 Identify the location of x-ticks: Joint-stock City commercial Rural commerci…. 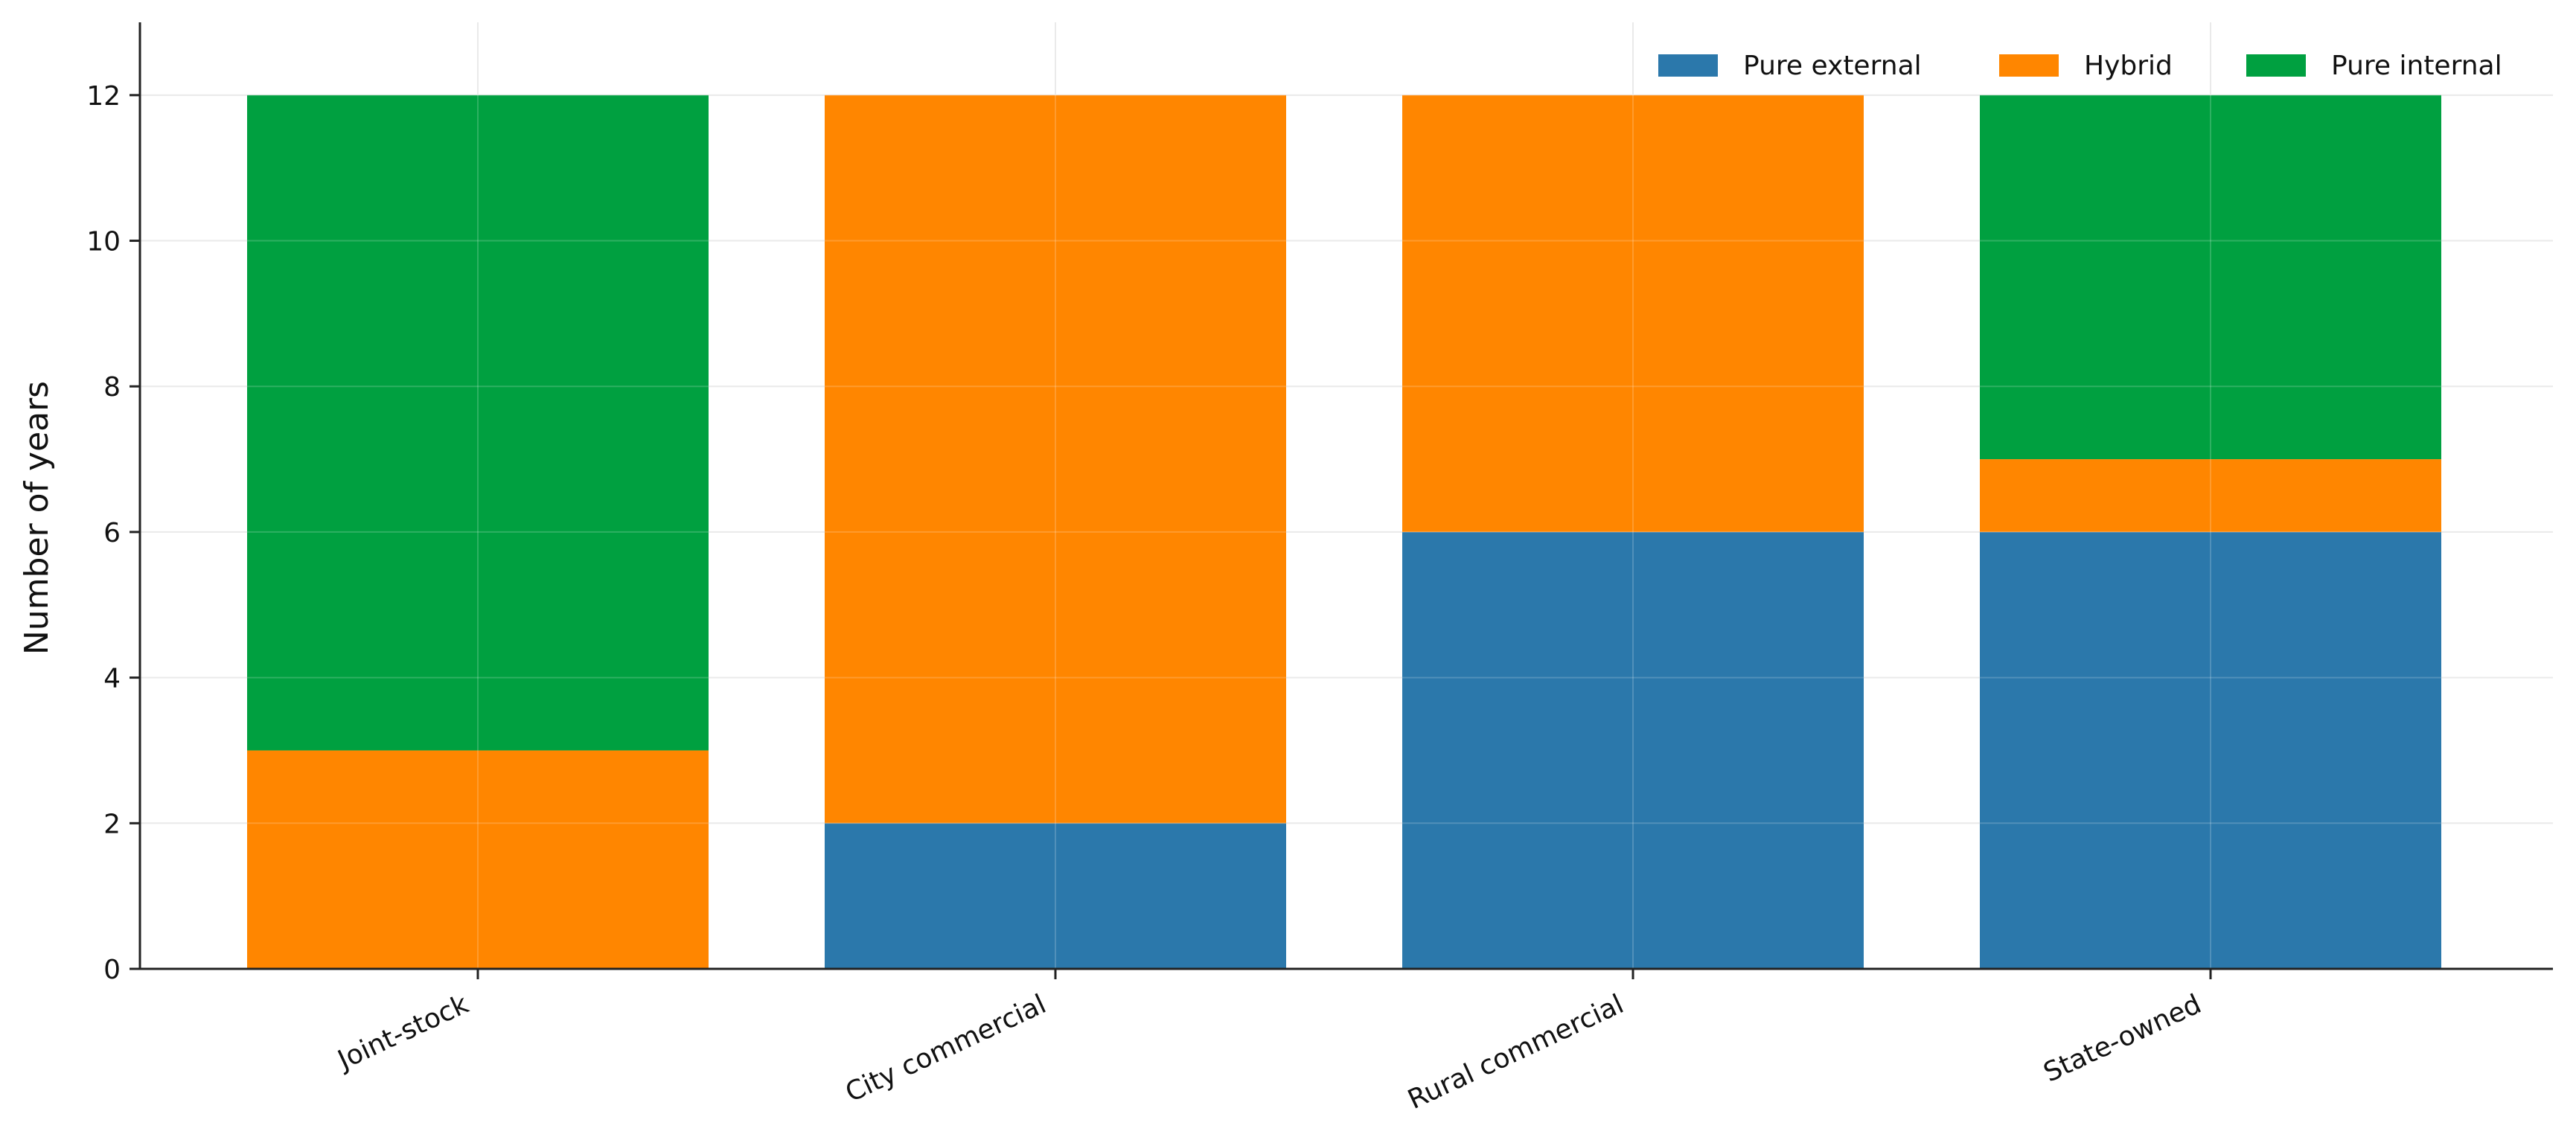
(1272, 1042).